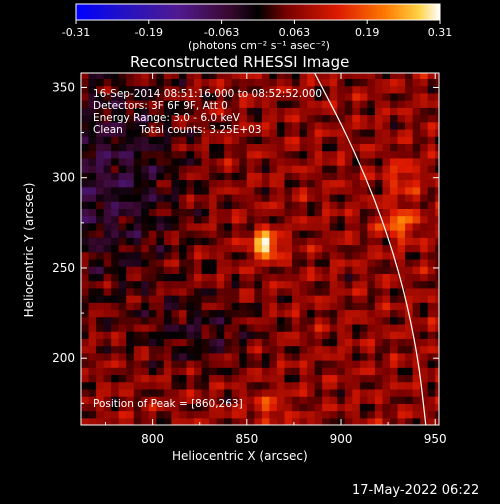 Image resolution: width=500 pixels, height=504 pixels. I want to click on time-range-annotation: 16-Sep-2014 08:51:16.000 to 08:52:52.000, so click(208, 94).